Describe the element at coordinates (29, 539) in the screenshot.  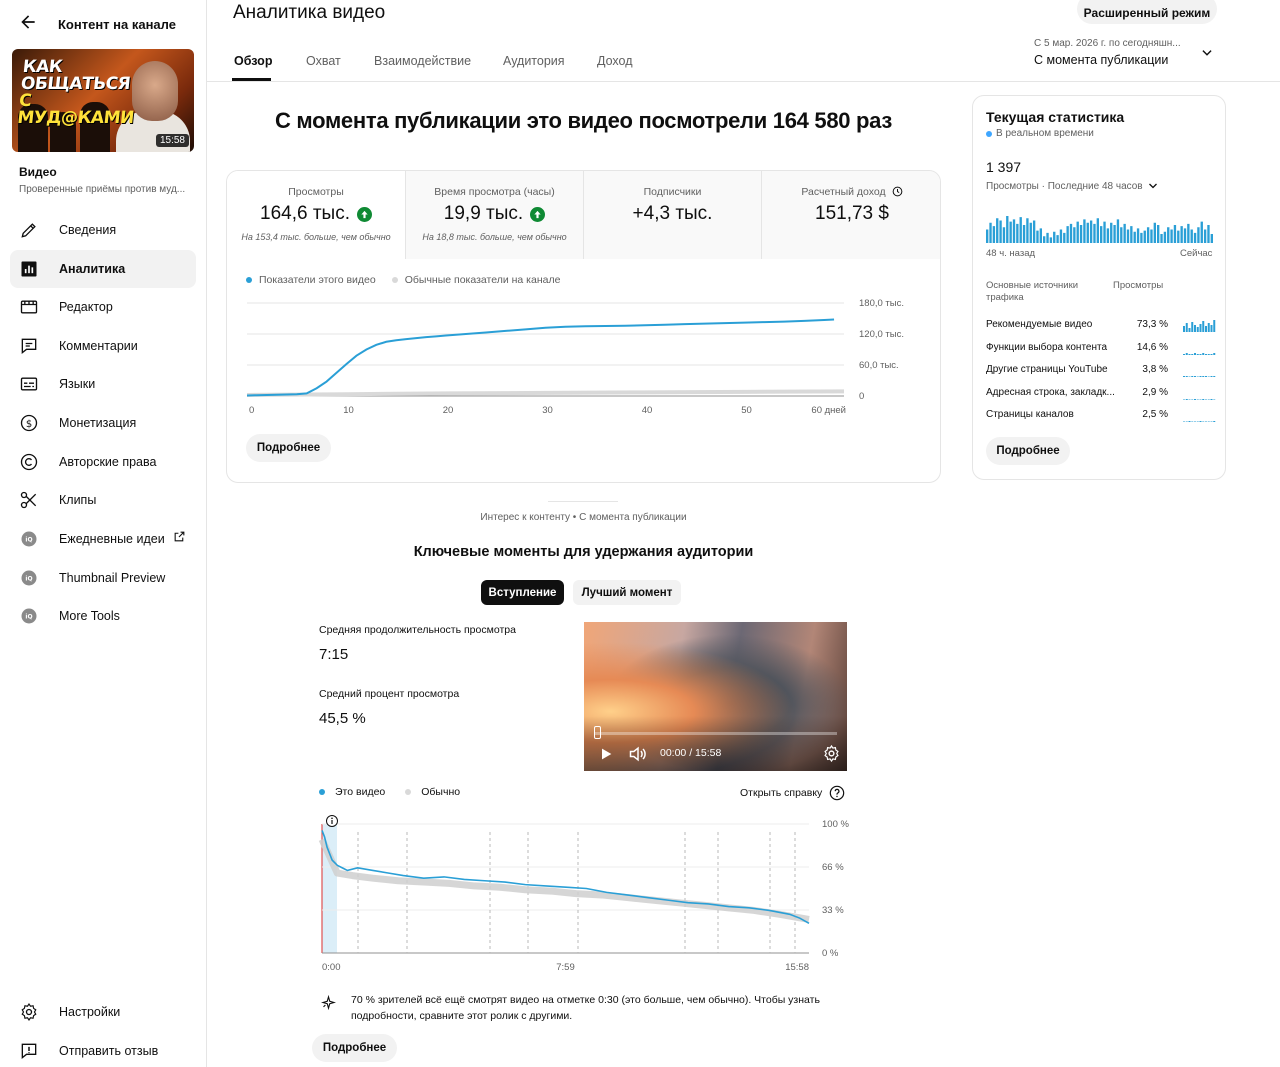
I see `vidiq-icon: iQ` at that location.